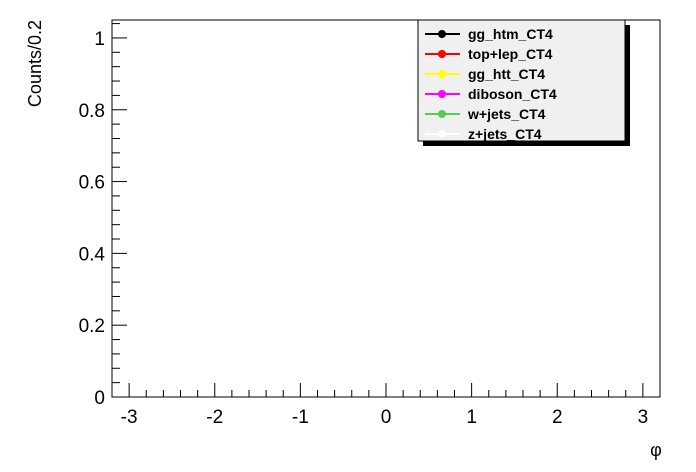  What do you see at coordinates (92, 183) in the screenshot?
I see `y-tick-label: 0.6` at bounding box center [92, 183].